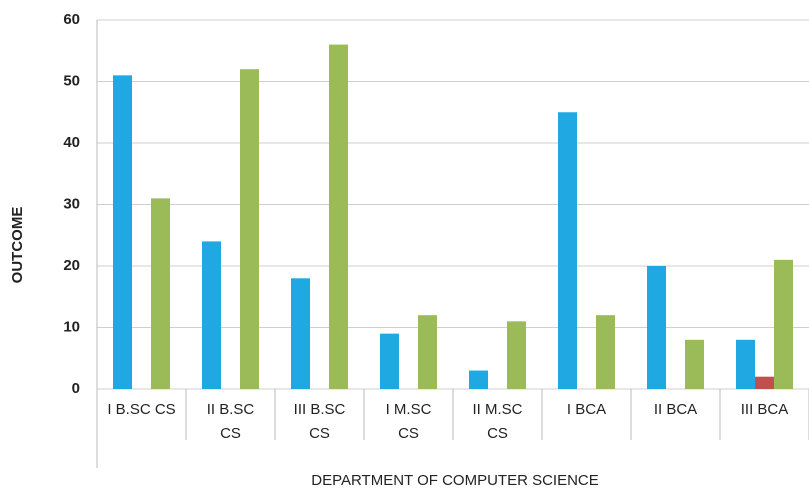 This screenshot has height=495, width=809. I want to click on x-tick-label: III B.SC CS, so click(320, 421).